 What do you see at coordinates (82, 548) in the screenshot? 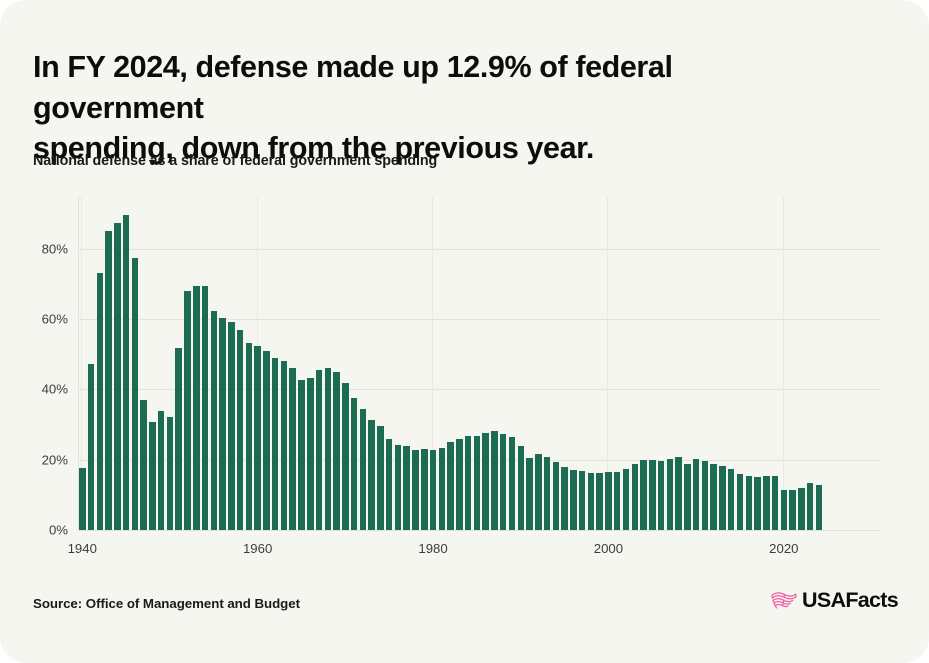
I see `x-tick-label-1940: 1940` at bounding box center [82, 548].